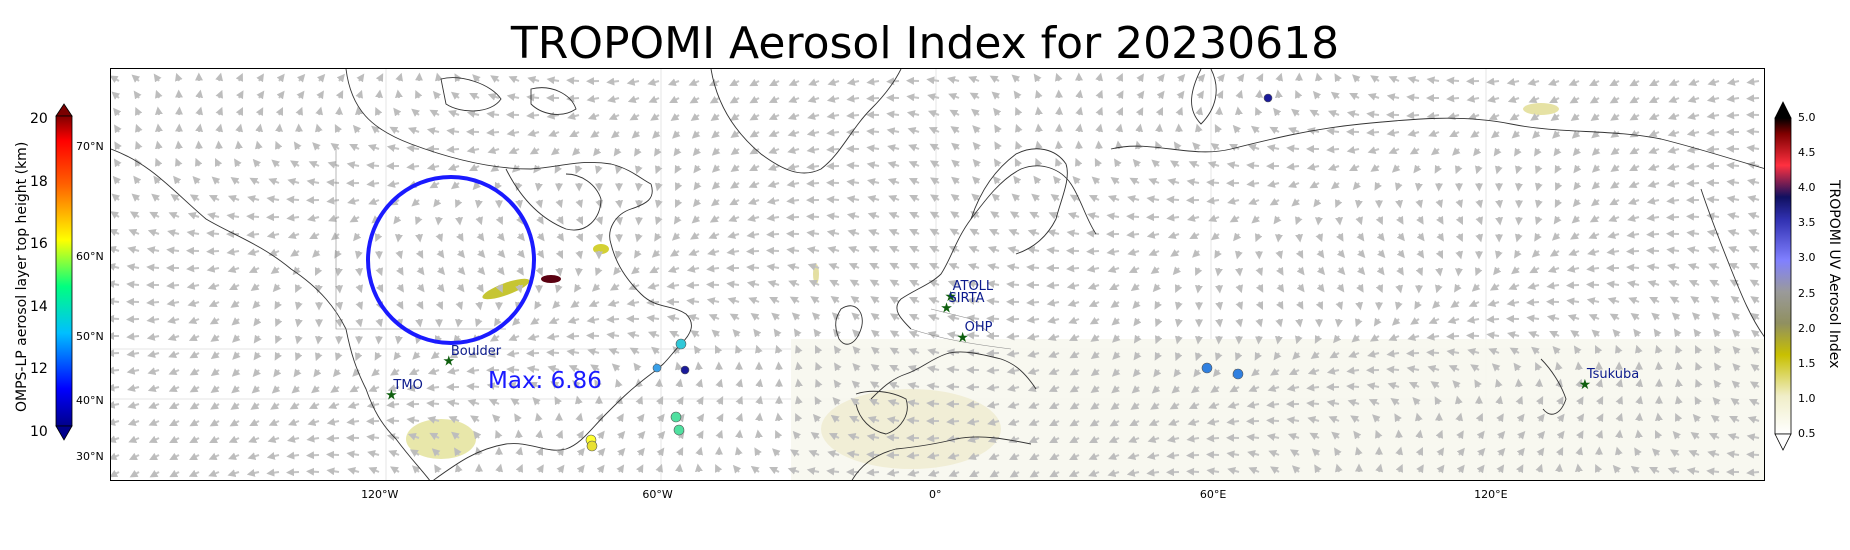 The width and height of the screenshot is (1850, 550). I want to click on x-tick-label: 120°E, so click(1491, 494).